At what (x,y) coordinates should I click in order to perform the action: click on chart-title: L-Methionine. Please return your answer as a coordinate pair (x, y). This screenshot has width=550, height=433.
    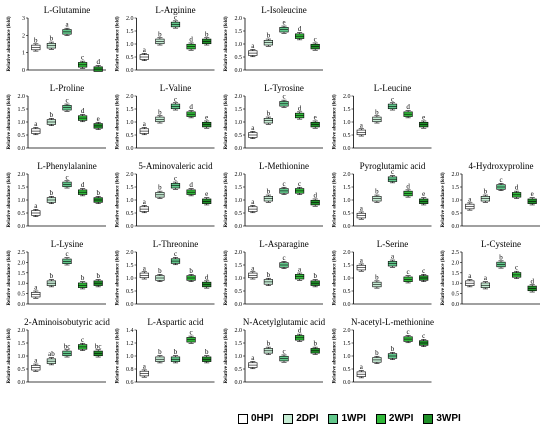
    Looking at the image, I should click on (284, 166).